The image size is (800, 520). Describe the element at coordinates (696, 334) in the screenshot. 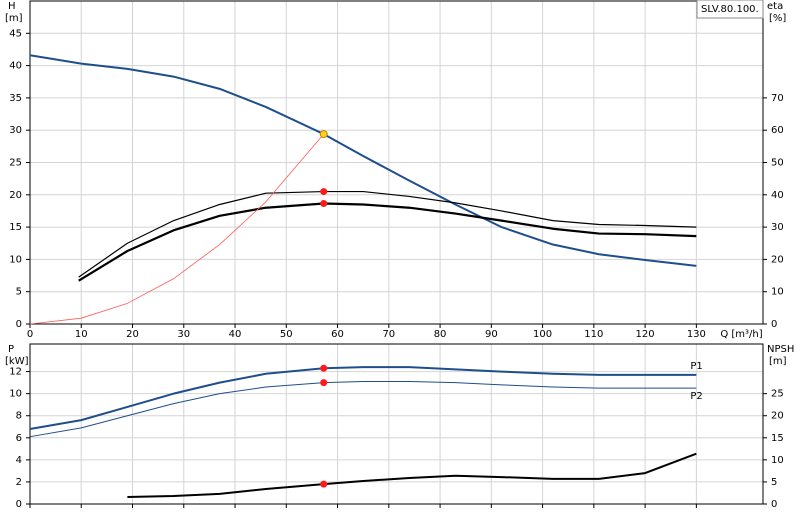

I see `x-tick-label: 130` at that location.